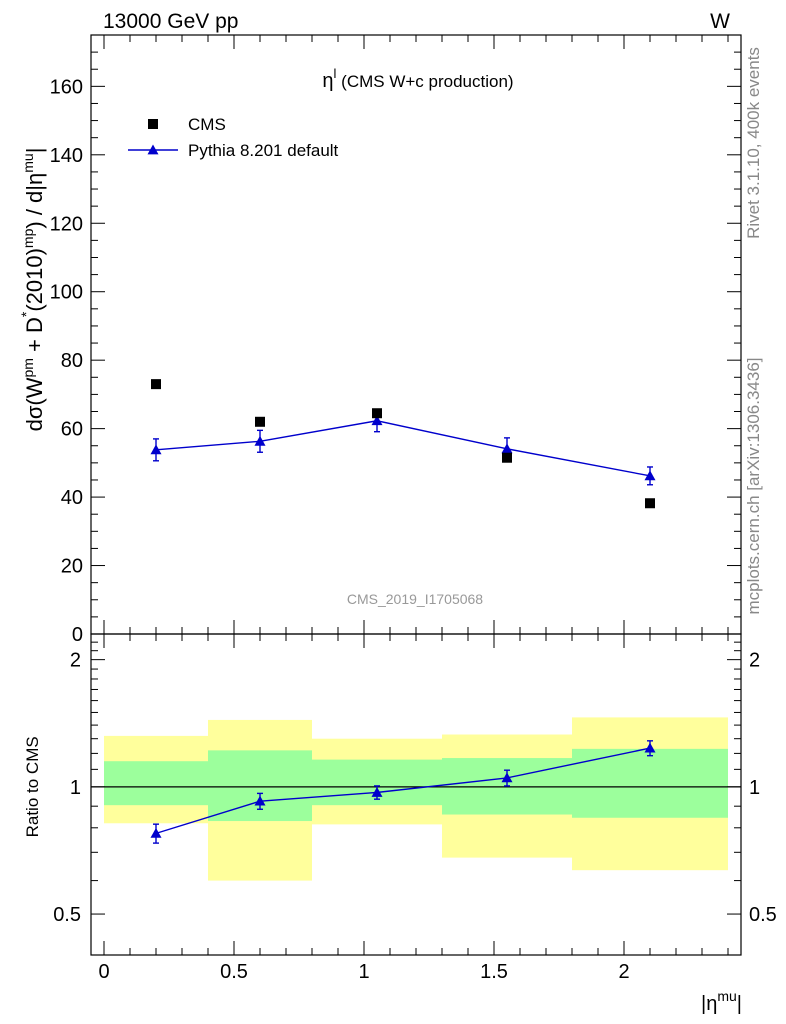 Image resolution: width=786 pixels, height=1024 pixels. Describe the element at coordinates (75, 661) in the screenshot. I see `ratio-y-tick-label-left: 2` at that location.